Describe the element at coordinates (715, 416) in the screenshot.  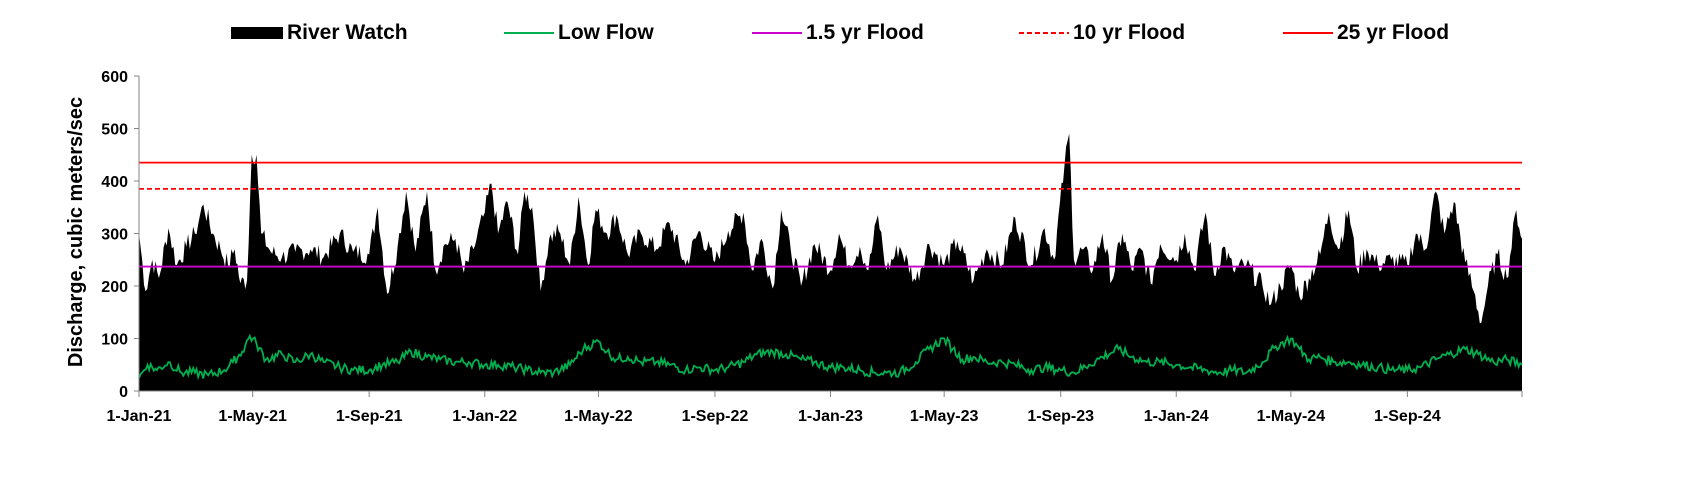
I see `x-tick-label-1-sep-22: 1-Sep-22` at that location.